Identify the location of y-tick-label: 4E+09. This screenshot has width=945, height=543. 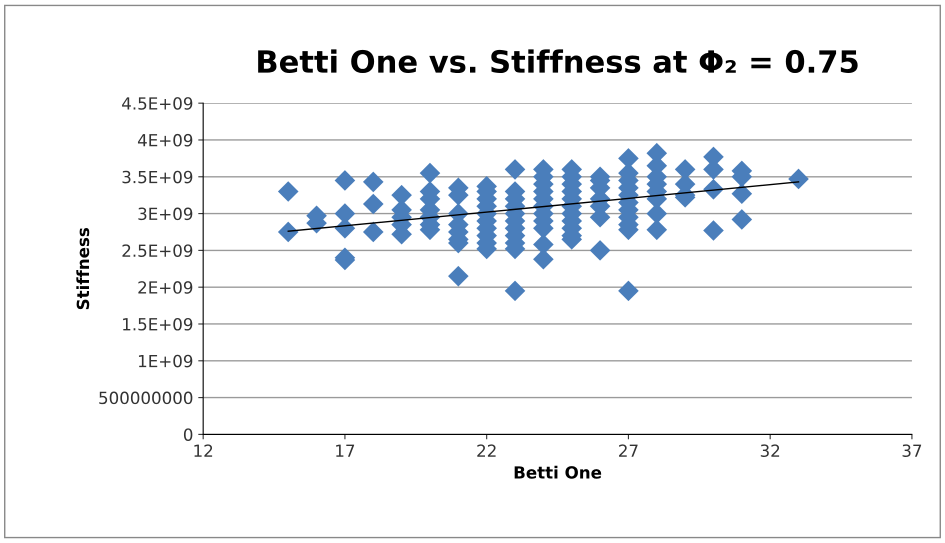
(165, 140).